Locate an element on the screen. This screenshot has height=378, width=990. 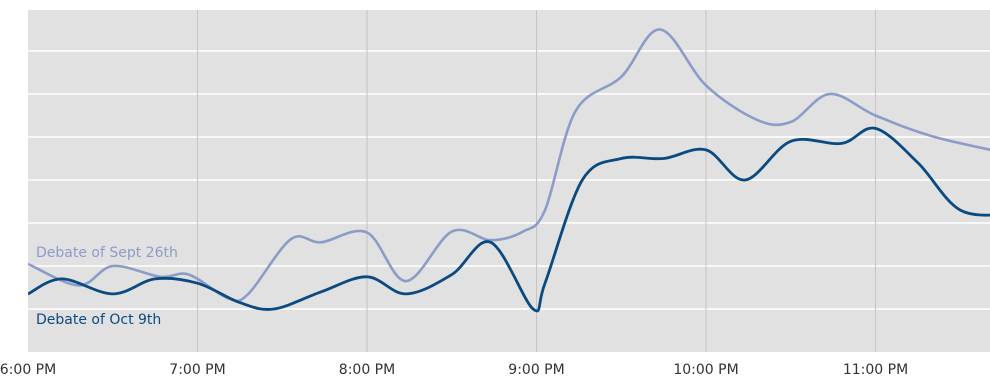
x-tick-label: 10:00 PM is located at coordinates (705, 370).